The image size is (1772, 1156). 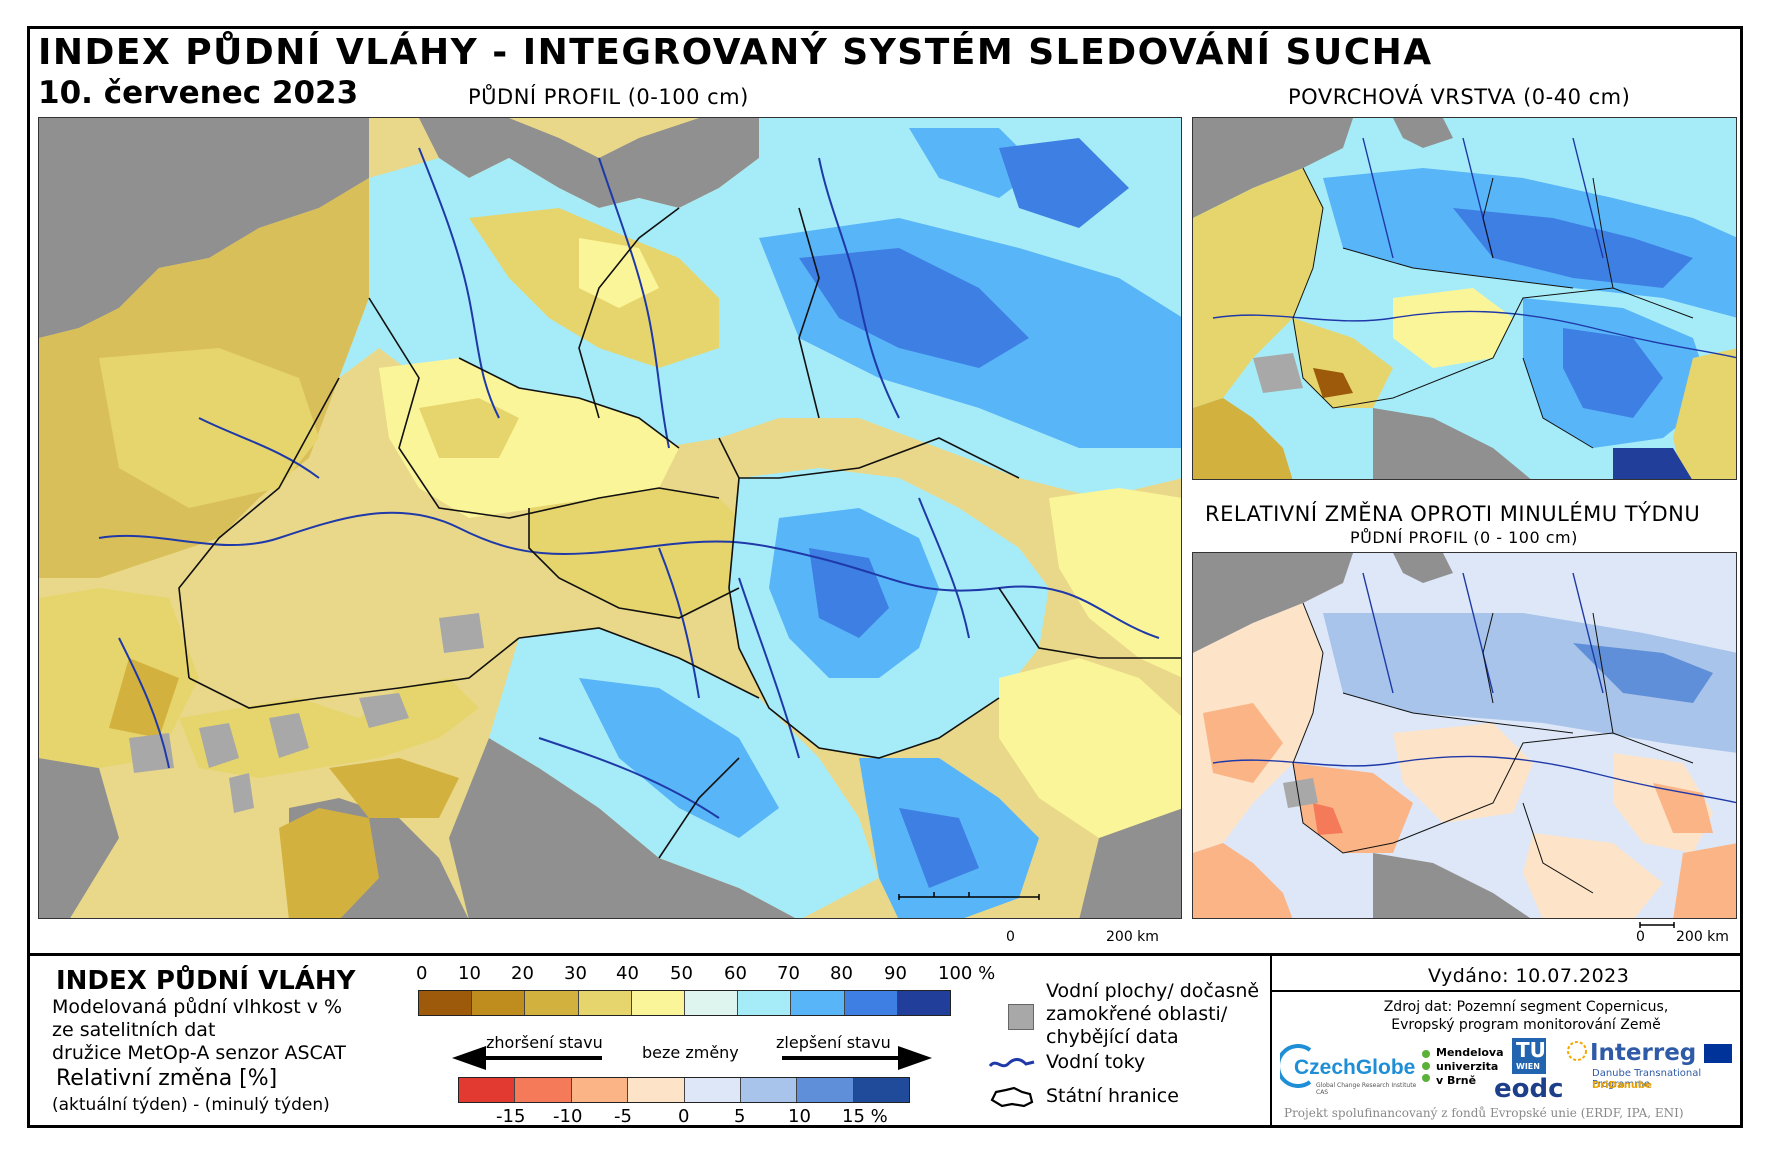 What do you see at coordinates (706, 973) in the screenshot?
I see `index-ticks: 0 10 20 30 40 50 60 70 80 90 100 %` at bounding box center [706, 973].